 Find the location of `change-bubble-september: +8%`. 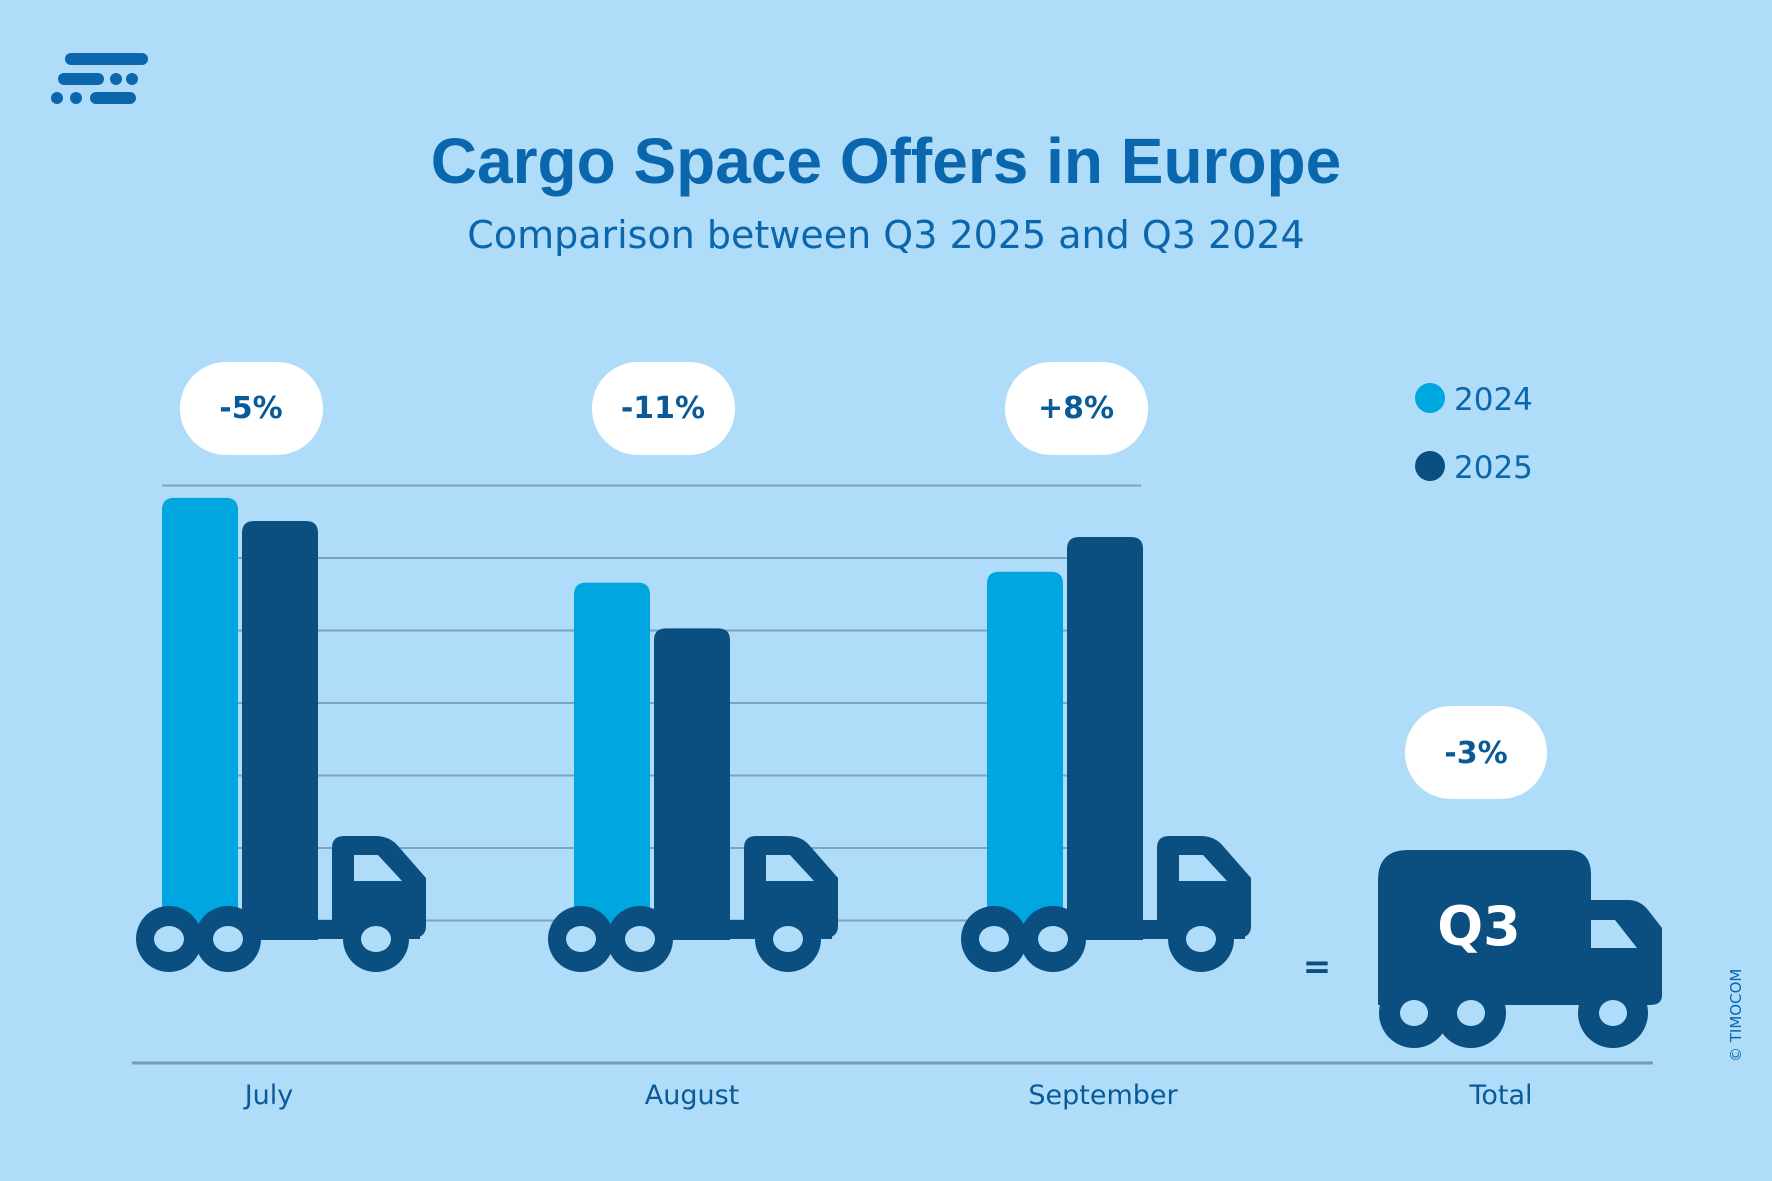

change-bubble-september: +8% is located at coordinates (1076, 408).